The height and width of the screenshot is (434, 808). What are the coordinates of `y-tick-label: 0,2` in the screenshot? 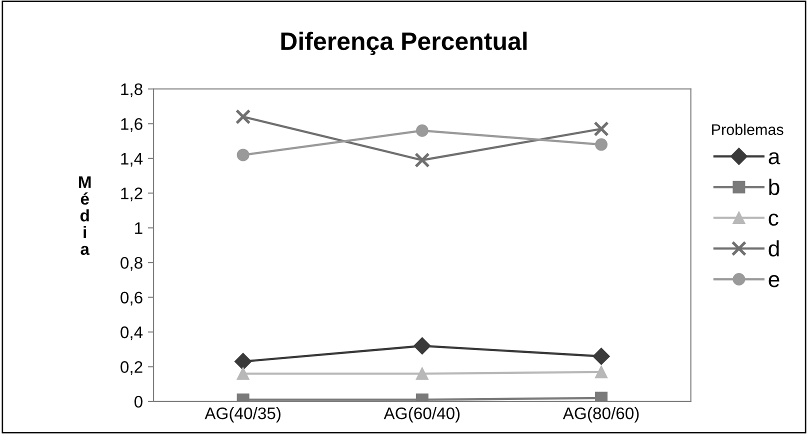 It's located at (131, 368).